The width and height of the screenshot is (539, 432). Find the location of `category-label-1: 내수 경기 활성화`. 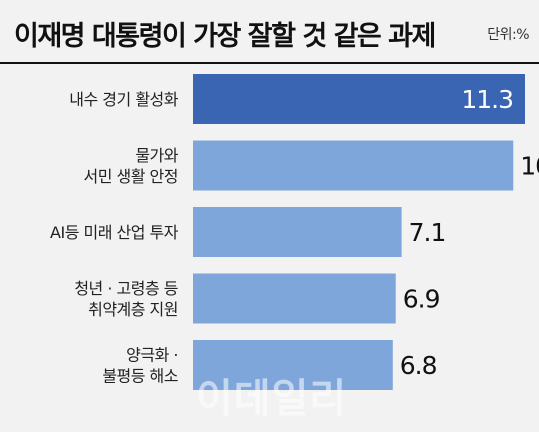

category-label-1: 내수 경기 활성화 is located at coordinates (123, 99).